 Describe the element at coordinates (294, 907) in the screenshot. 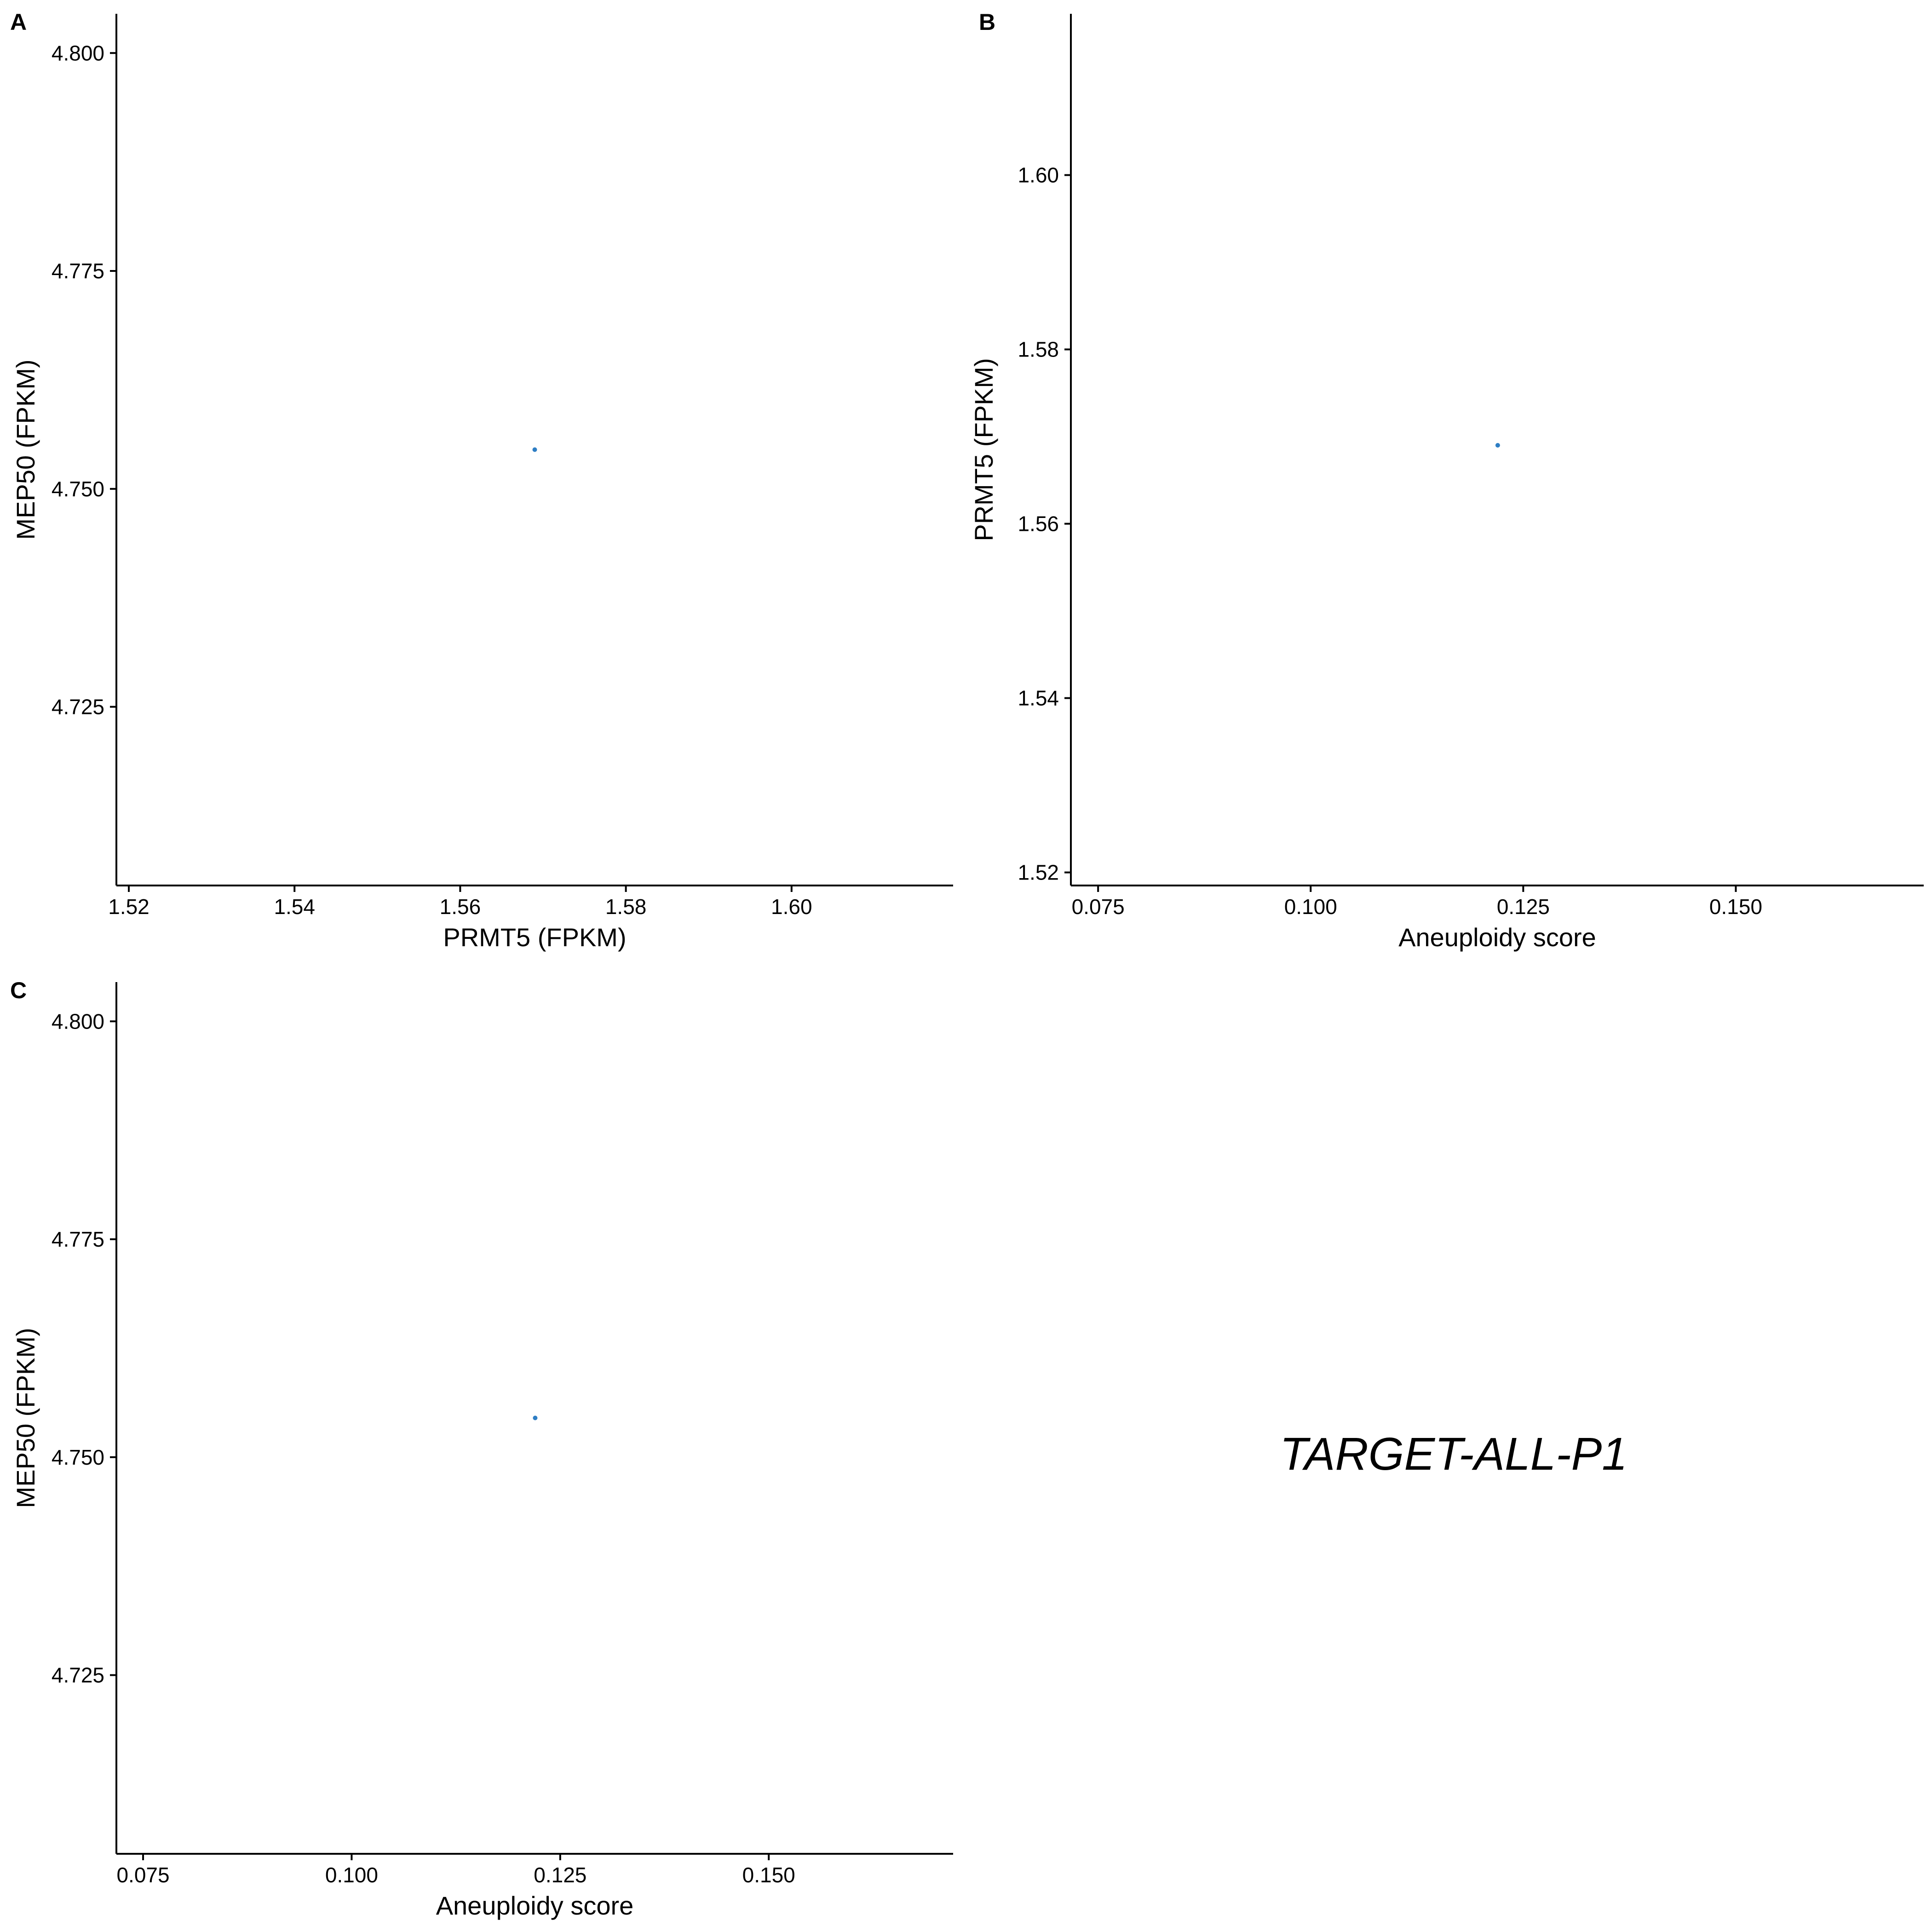

I see `x-tick-label: 1.54` at that location.